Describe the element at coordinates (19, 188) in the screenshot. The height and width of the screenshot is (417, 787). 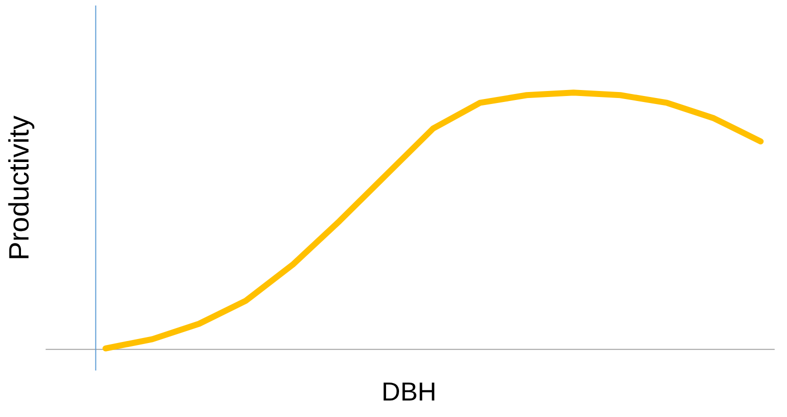
I see `y-axis-title: Productivity` at that location.